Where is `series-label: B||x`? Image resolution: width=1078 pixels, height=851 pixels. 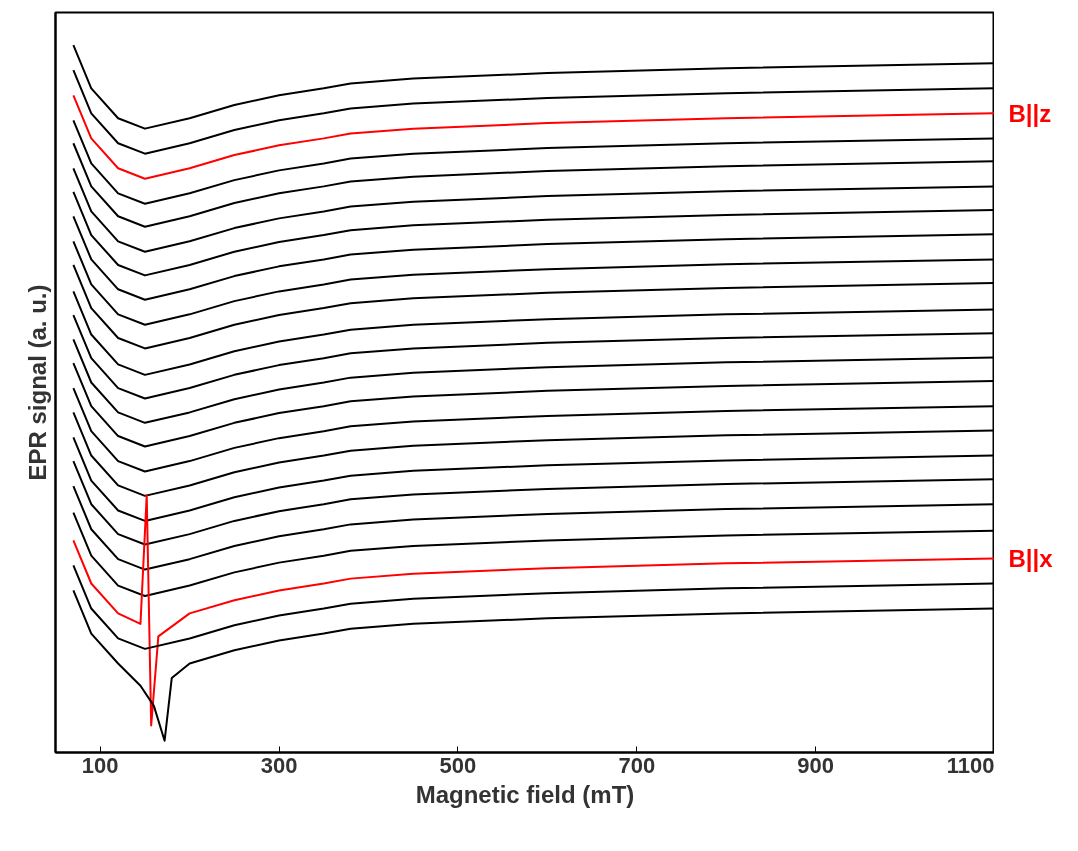
series-label: B||x is located at coordinates (1031, 558).